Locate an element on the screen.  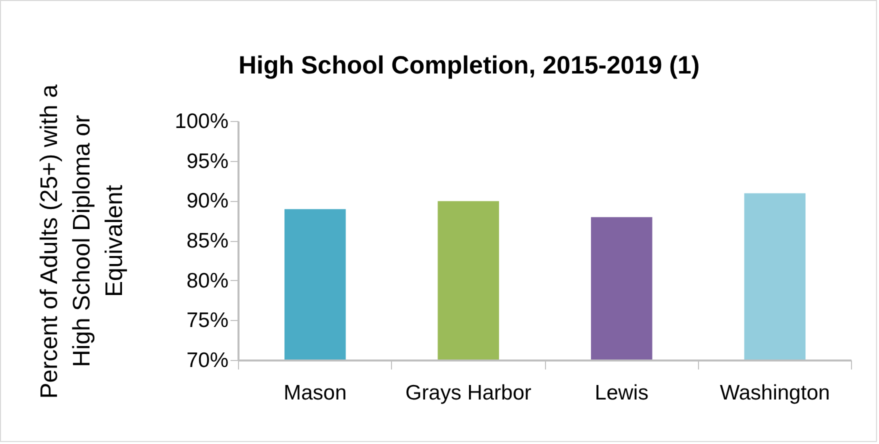
y-tick-label: 100% is located at coordinates (201, 121).